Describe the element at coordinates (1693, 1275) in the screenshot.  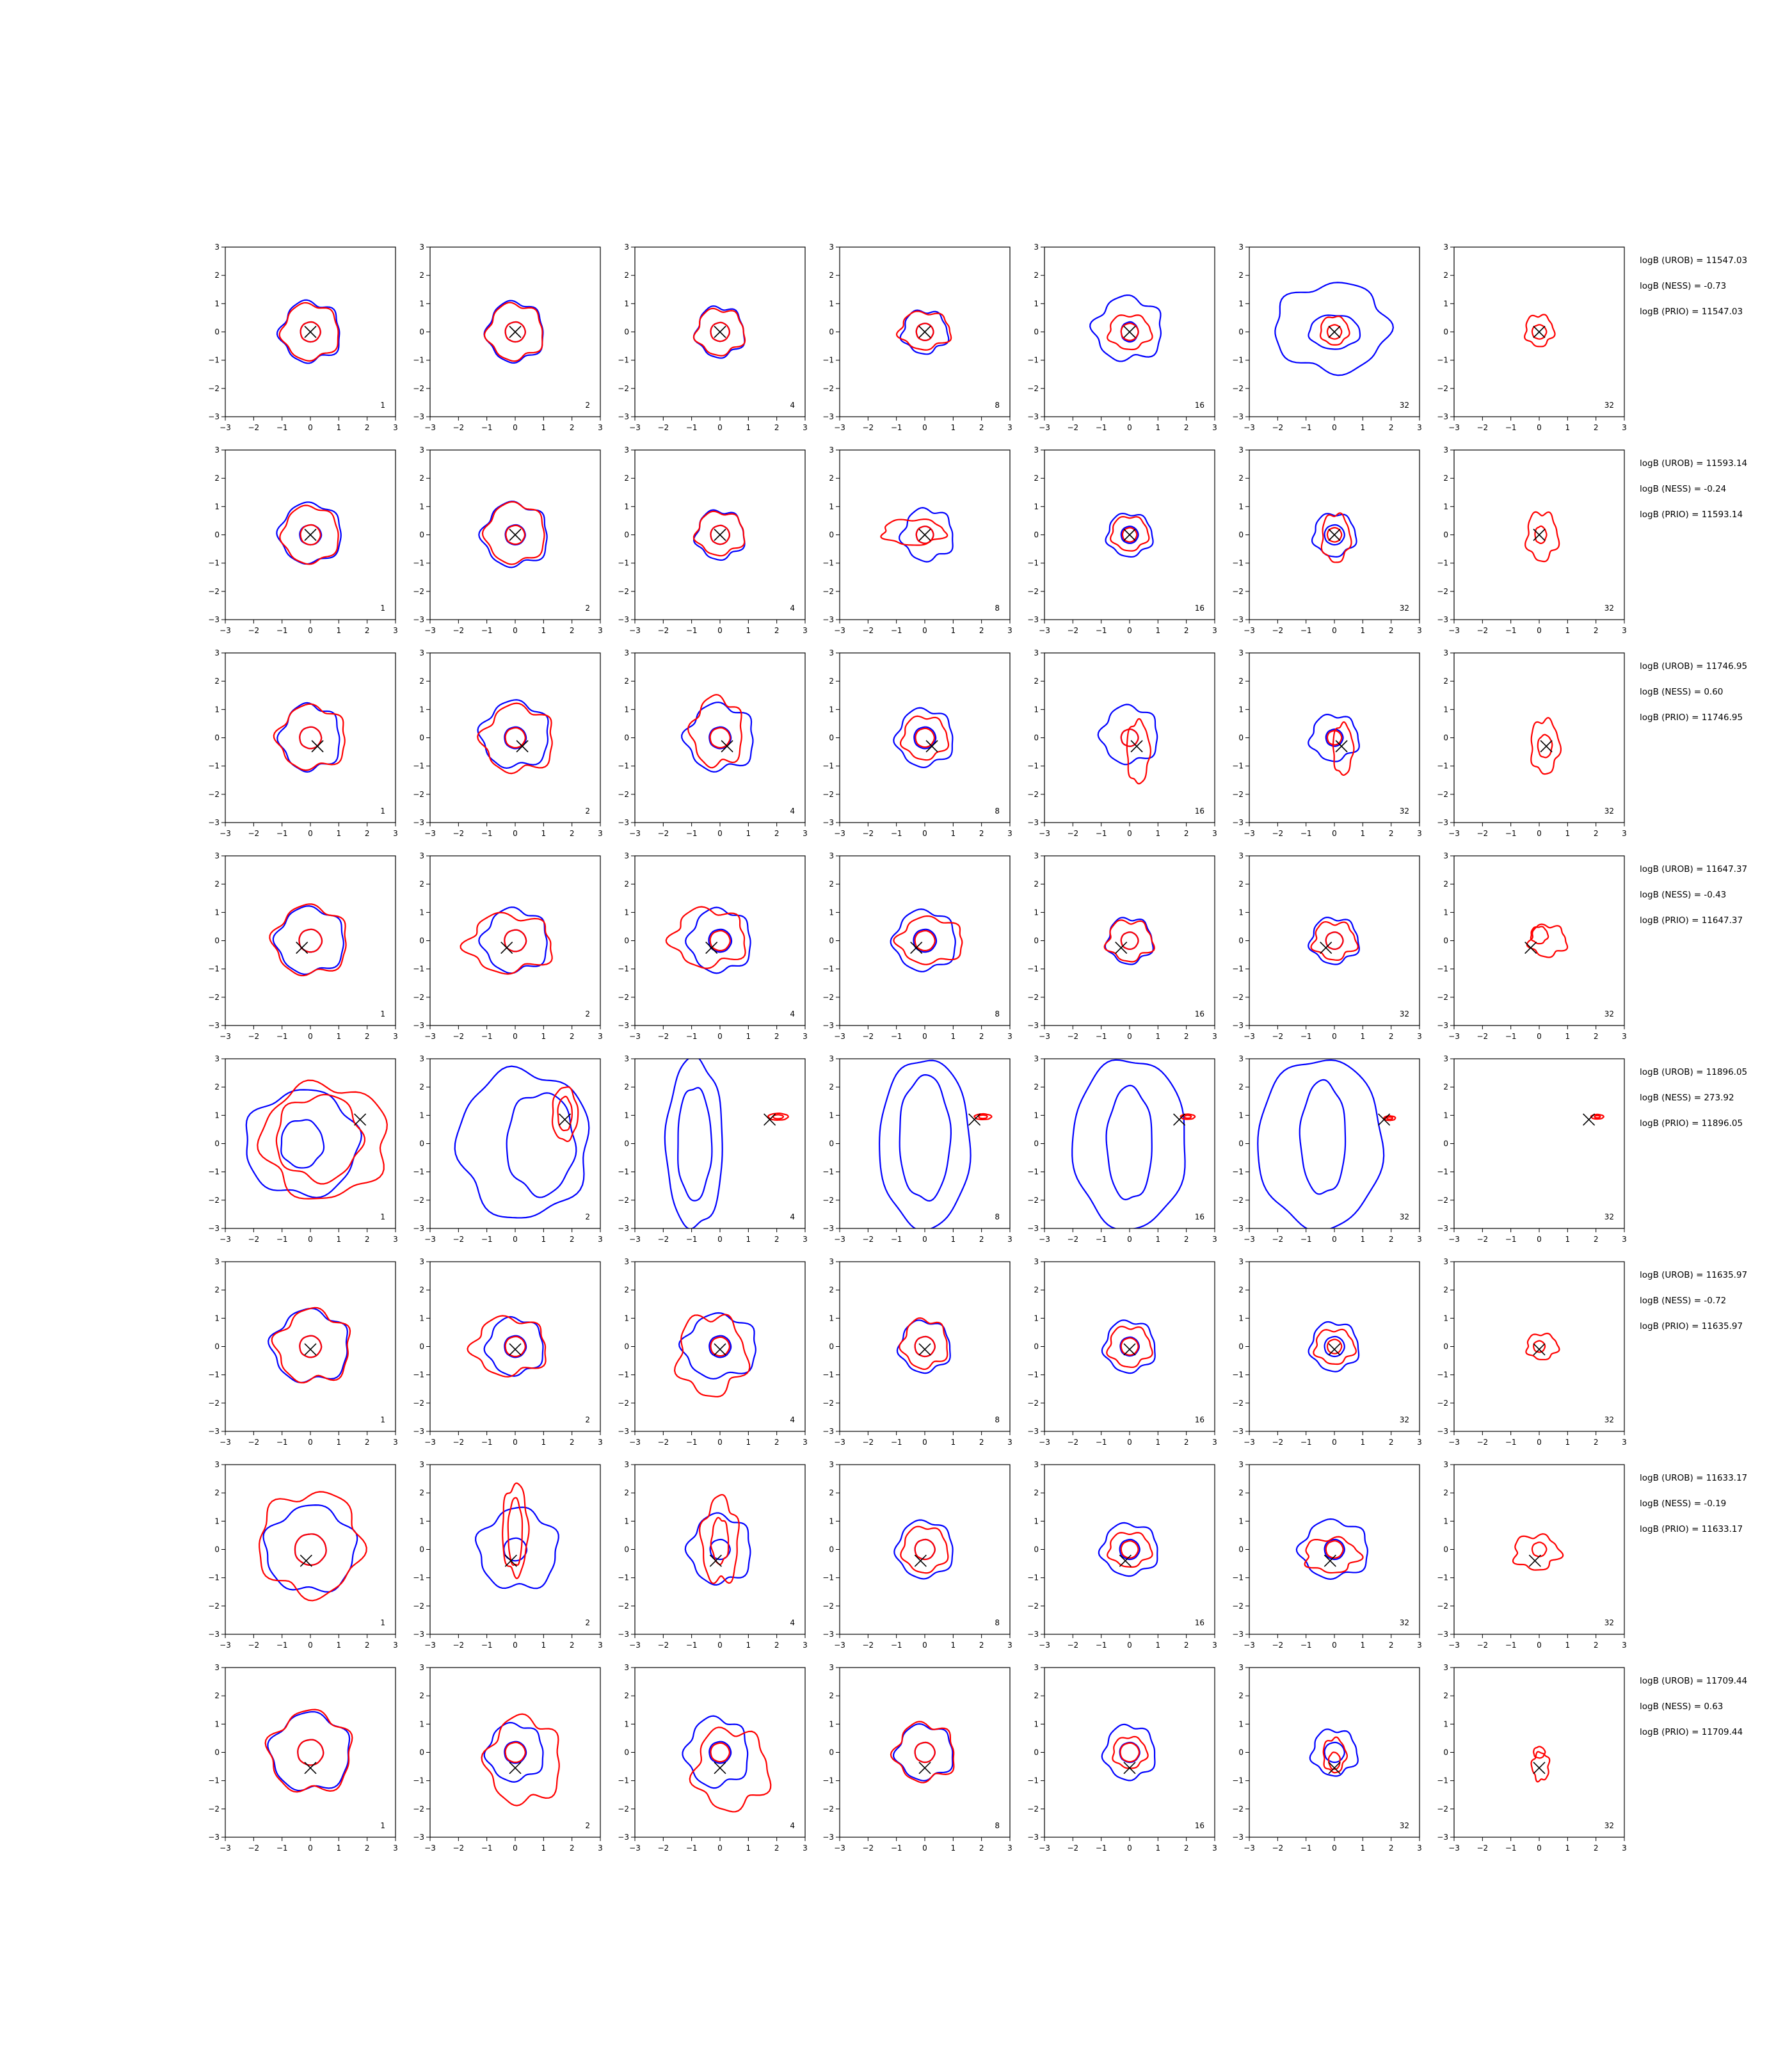
I see `logB-annotation: logB (UROB) = 11635.97` at that location.